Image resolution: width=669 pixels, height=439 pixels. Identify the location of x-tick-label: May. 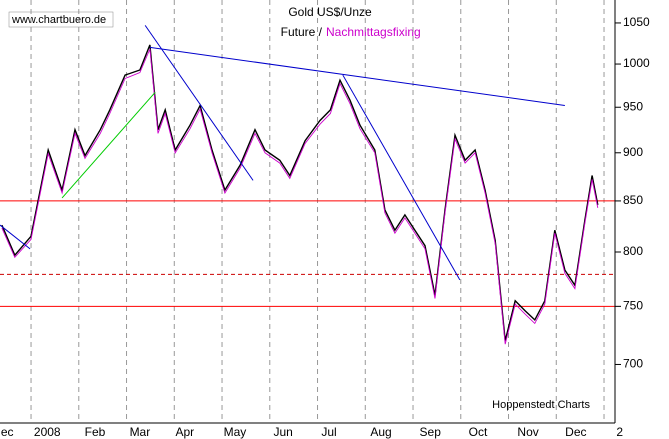
(235, 432).